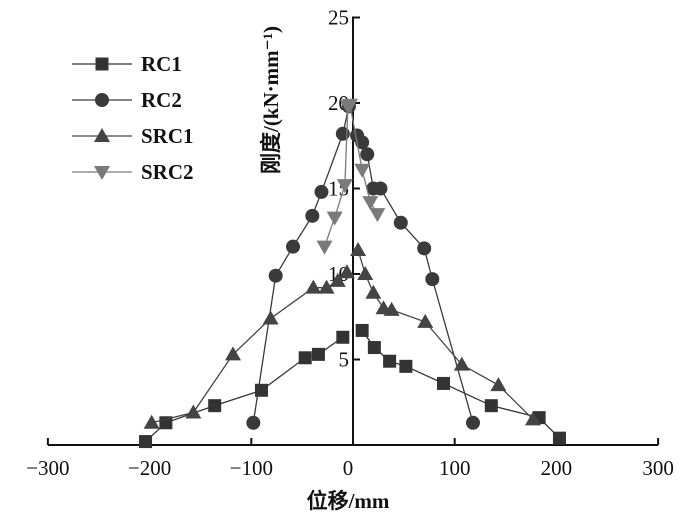 Image resolution: width=700 pixels, height=518 pixels. I want to click on x-axis-label: 位移/mm, so click(348, 501).